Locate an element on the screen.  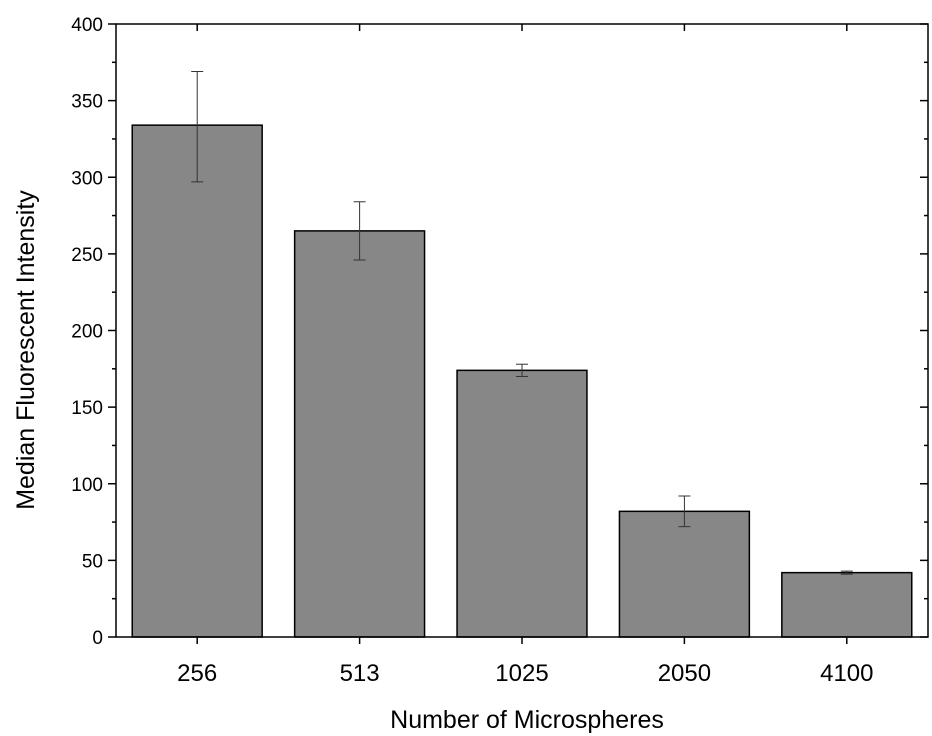
y-tick-label-200: 200 is located at coordinates (87, 332).